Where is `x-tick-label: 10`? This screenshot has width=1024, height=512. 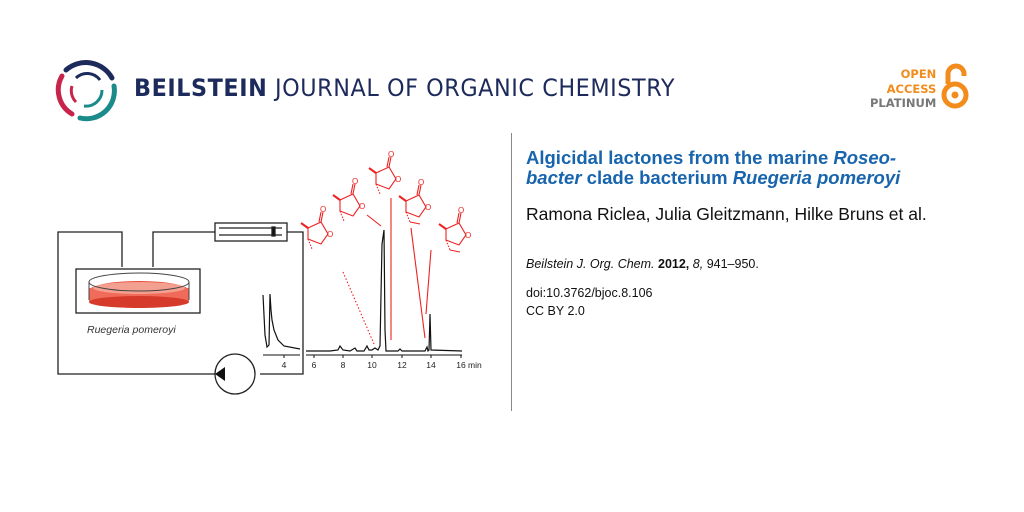 x-tick-label: 10 is located at coordinates (372, 365).